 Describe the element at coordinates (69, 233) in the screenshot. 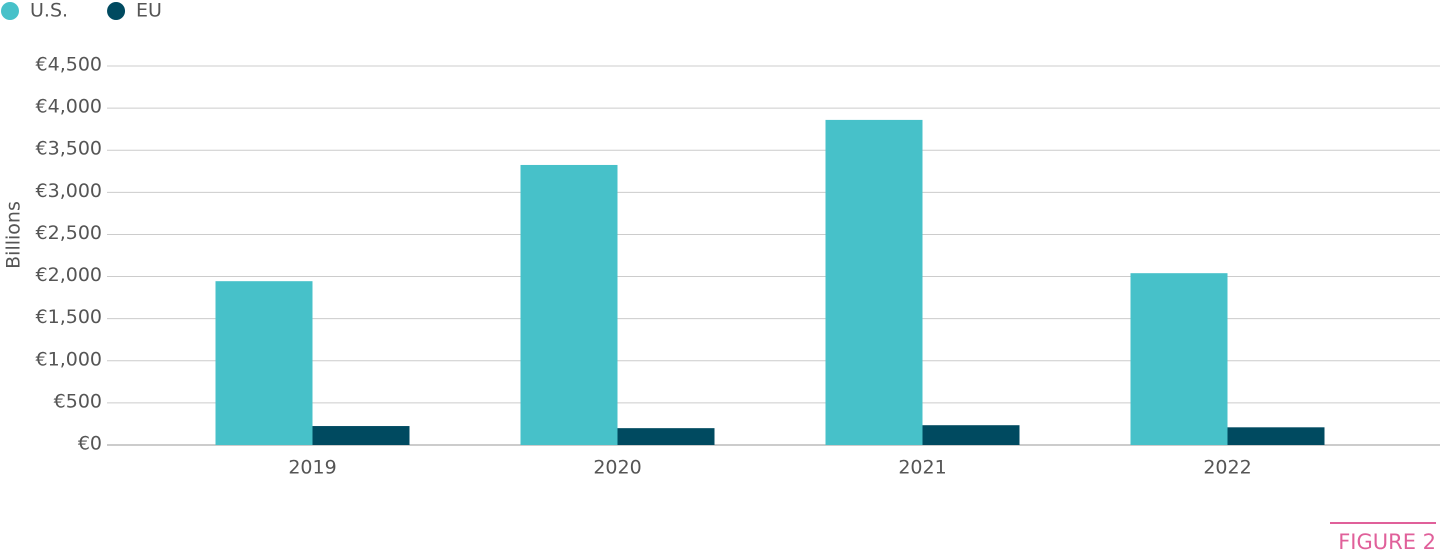

I see `y-tick-label: €2,500` at that location.